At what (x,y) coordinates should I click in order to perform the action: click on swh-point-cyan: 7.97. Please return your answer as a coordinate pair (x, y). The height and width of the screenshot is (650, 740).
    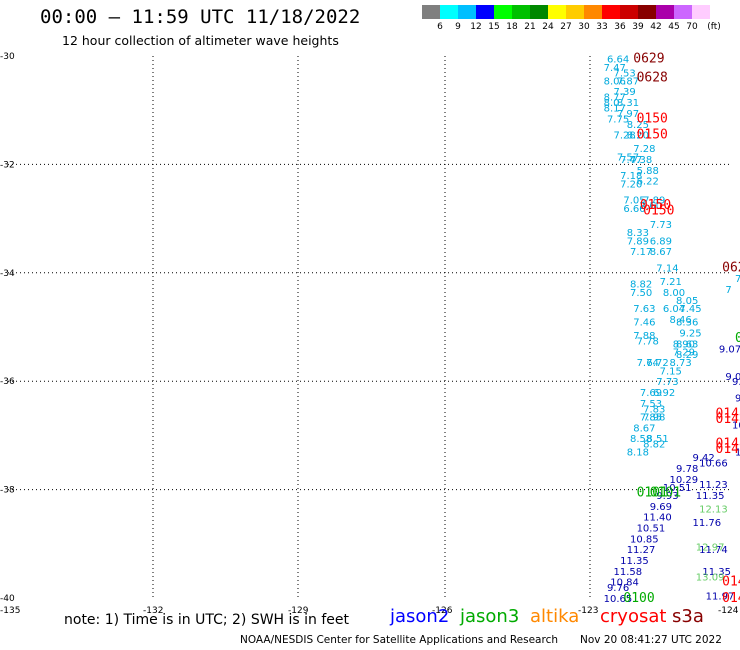
    Looking at the image, I should click on (628, 114).